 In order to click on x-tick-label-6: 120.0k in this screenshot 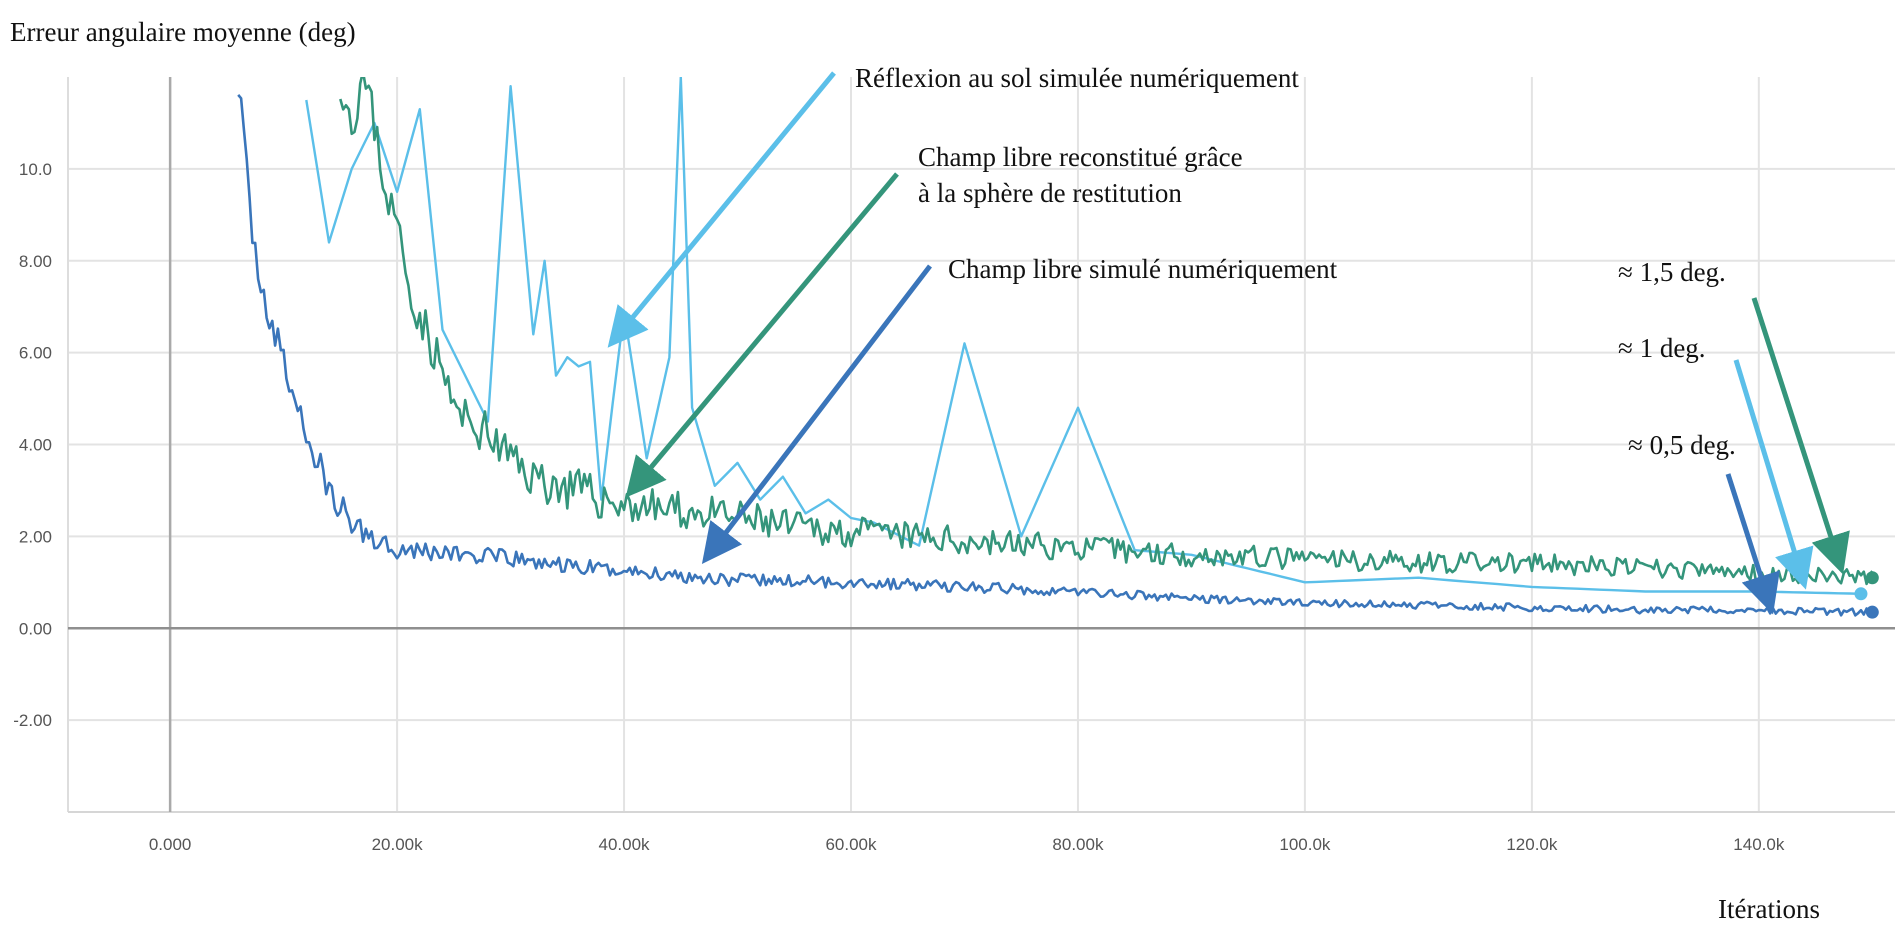, I will do `click(1532, 844)`.